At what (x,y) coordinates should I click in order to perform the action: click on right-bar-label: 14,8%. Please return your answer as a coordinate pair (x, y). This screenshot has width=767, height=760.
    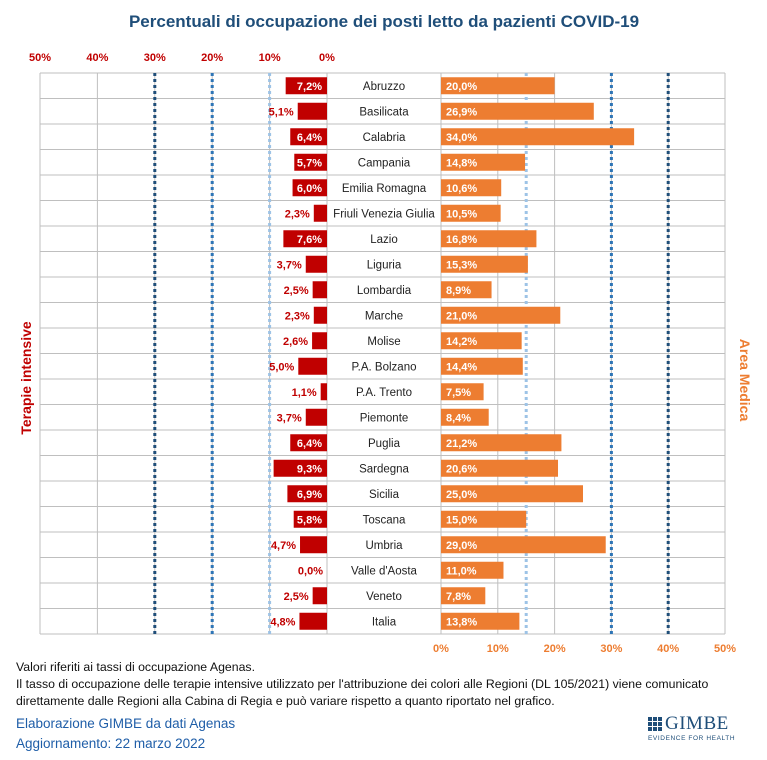
    Looking at the image, I should click on (461, 163).